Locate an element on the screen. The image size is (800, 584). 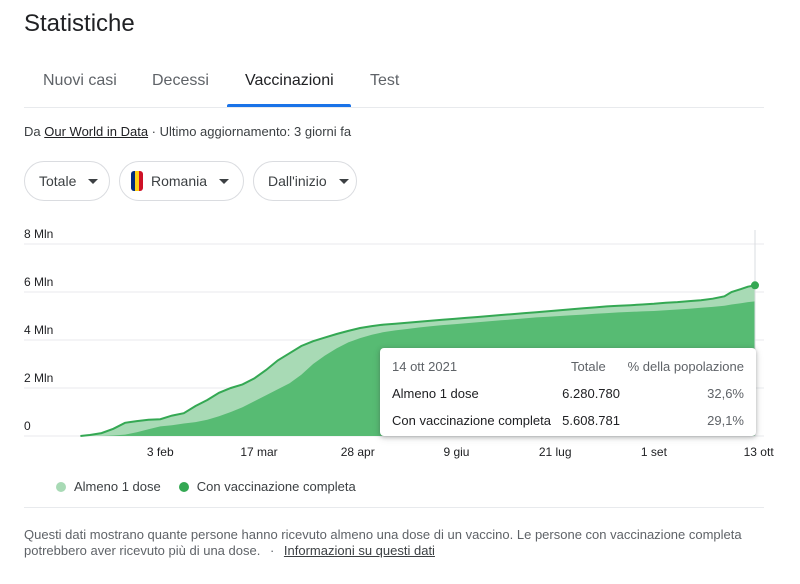
y-tick-label: 0 is located at coordinates (27, 426).